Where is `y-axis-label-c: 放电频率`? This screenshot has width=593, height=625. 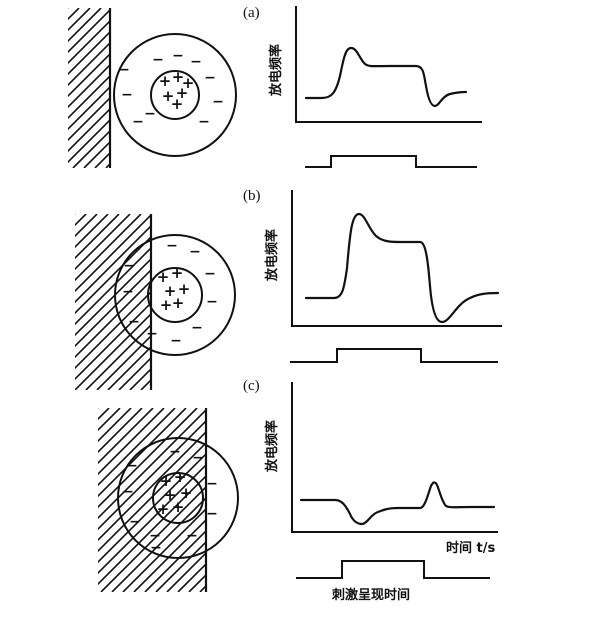 y-axis-label-c: 放电频率 is located at coordinates (272, 446).